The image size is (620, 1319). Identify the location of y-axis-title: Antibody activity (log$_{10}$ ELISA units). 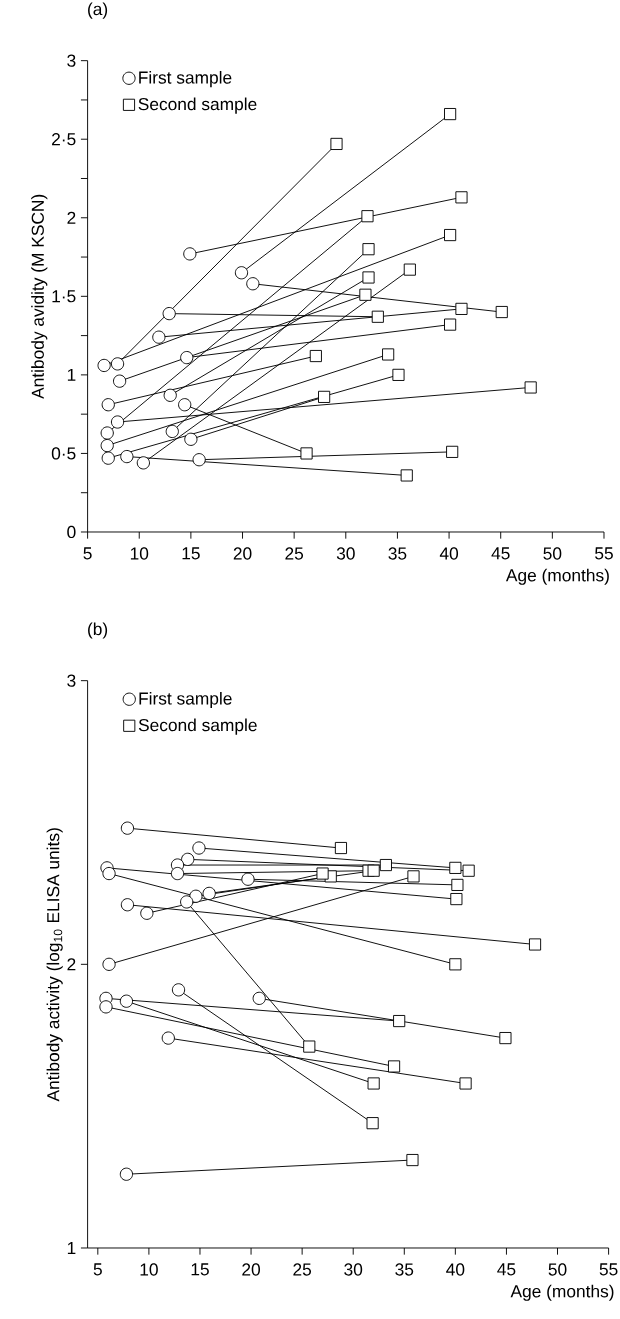
(54, 965).